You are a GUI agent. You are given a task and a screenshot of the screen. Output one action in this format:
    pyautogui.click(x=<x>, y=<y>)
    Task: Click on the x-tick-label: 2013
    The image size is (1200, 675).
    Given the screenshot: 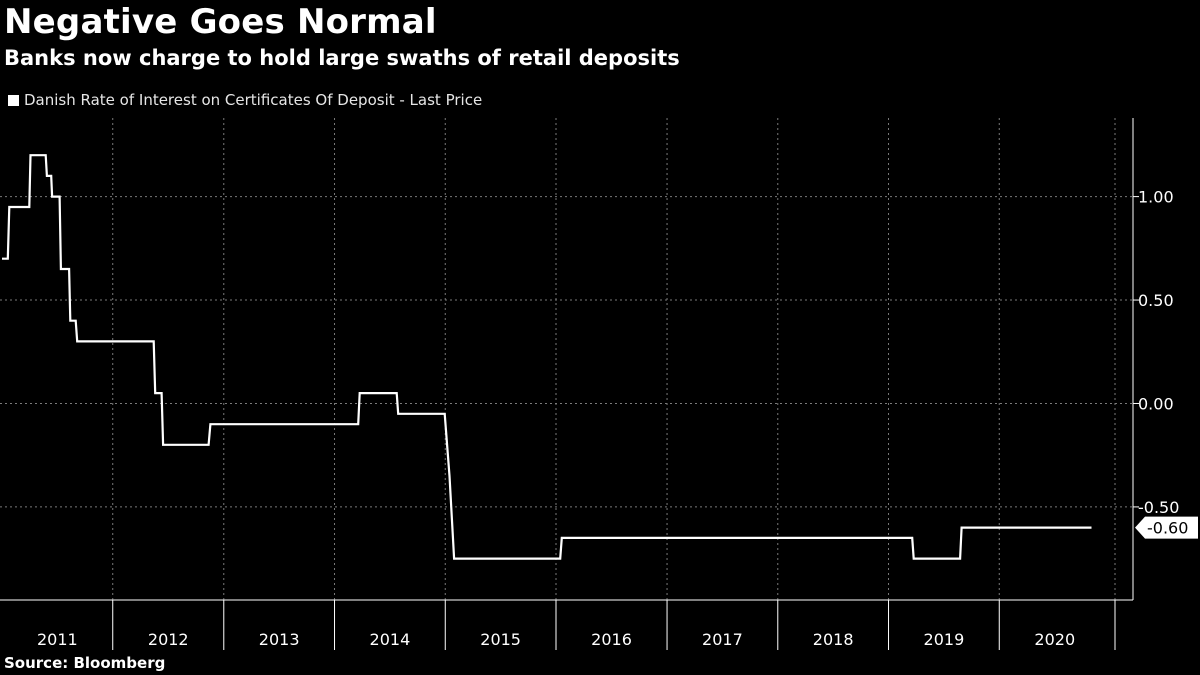 What is the action you would take?
    pyautogui.click(x=279, y=639)
    